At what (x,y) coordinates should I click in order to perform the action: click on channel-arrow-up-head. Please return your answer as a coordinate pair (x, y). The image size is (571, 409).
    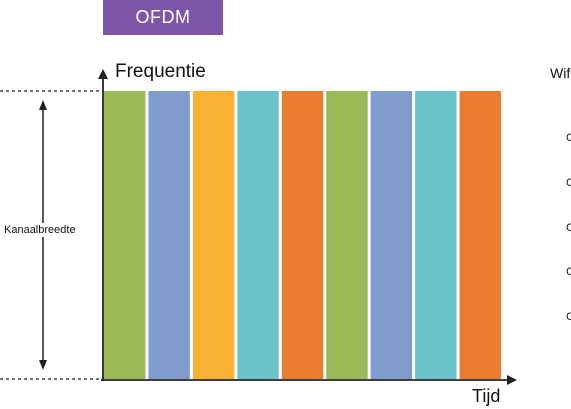
    Looking at the image, I should click on (43, 105).